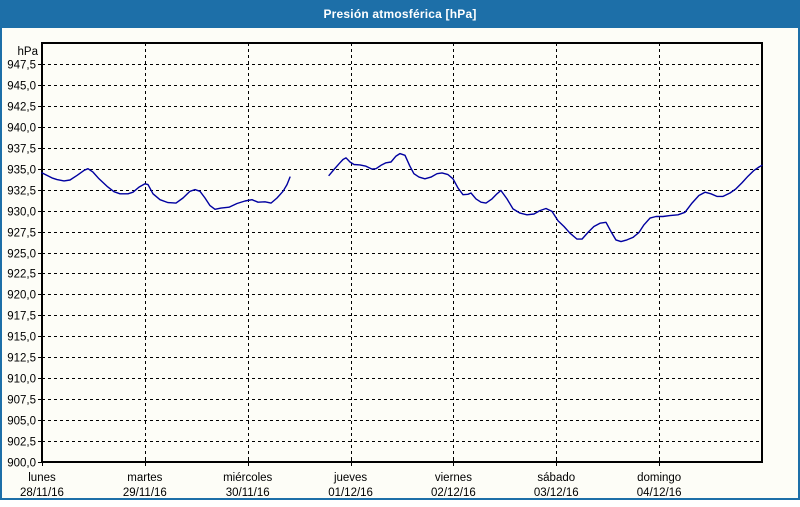 Image resolution: width=800 pixels, height=507 pixels. I want to click on y-tick-label: 945,0, so click(21, 87).